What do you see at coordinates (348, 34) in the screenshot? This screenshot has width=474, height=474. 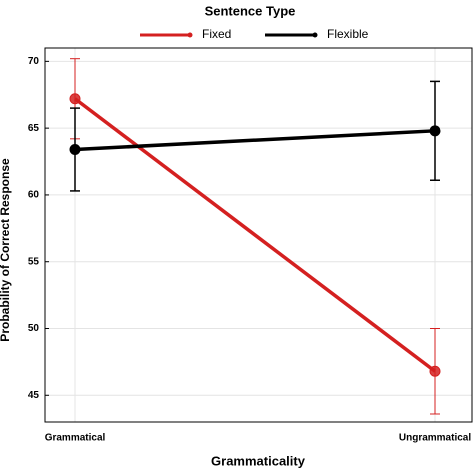 I see `legend-label: Flexible` at bounding box center [348, 34].